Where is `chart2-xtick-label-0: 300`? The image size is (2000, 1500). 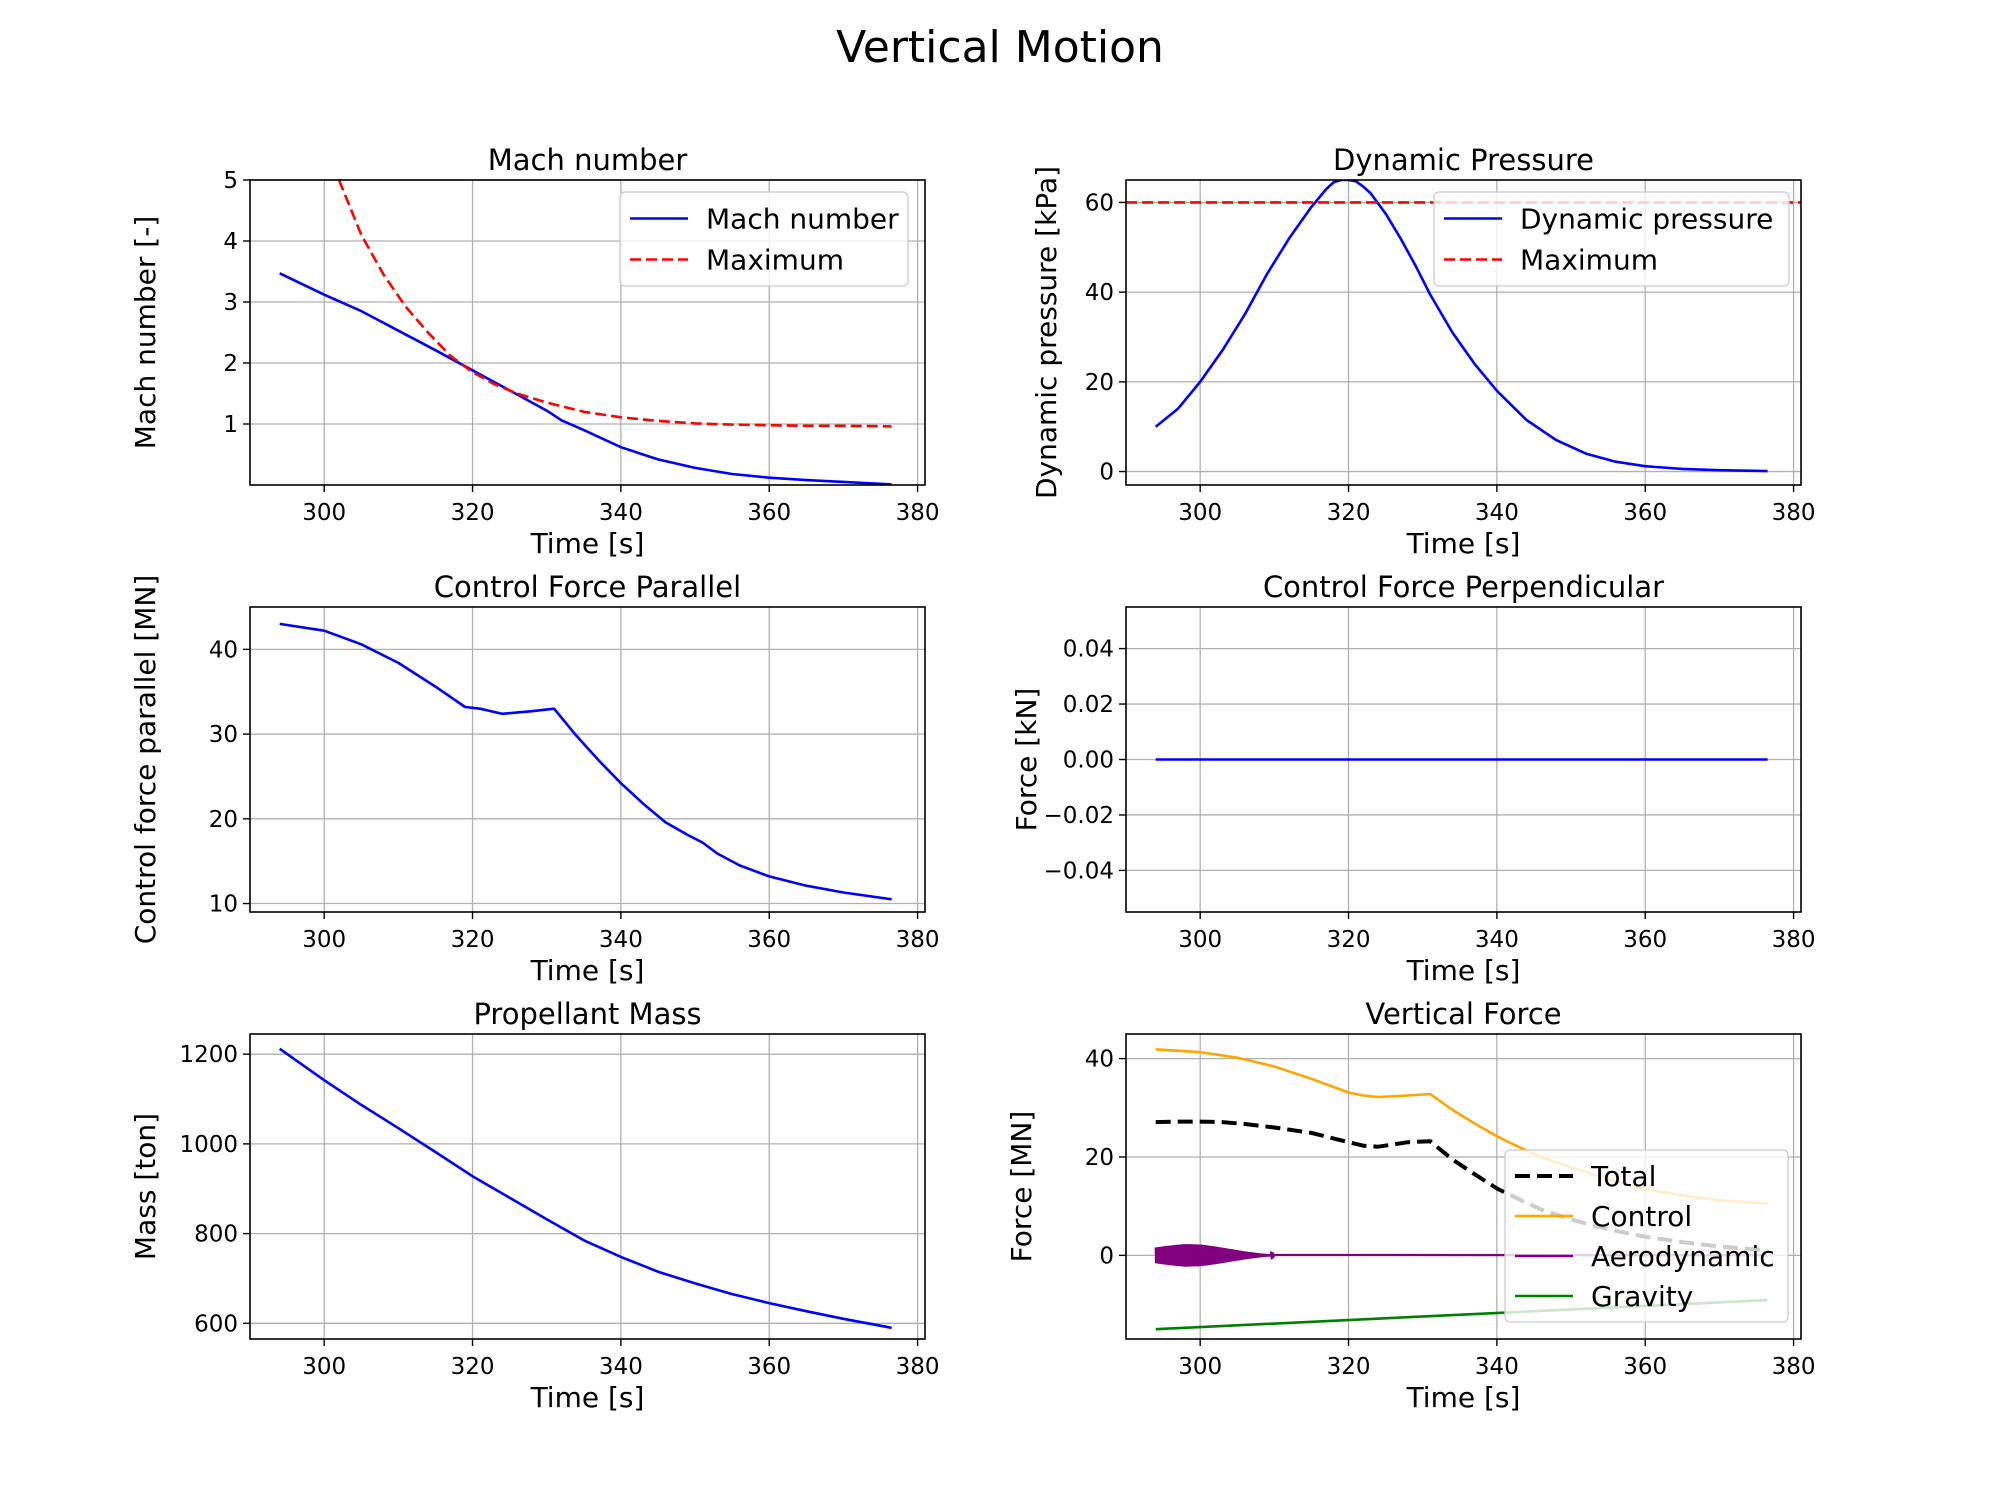
chart2-xtick-label-0: 300 is located at coordinates (324, 940).